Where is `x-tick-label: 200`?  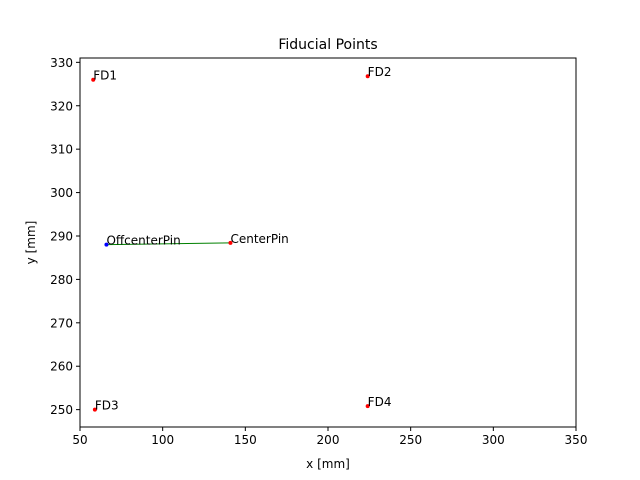
x-tick-label: 200 is located at coordinates (328, 440).